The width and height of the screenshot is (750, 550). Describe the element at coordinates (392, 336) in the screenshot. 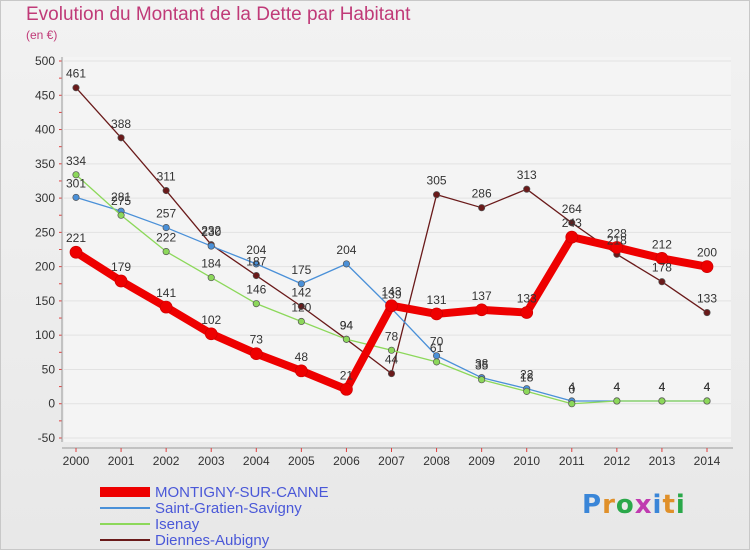

I see `data-label-2-7: 78` at that location.